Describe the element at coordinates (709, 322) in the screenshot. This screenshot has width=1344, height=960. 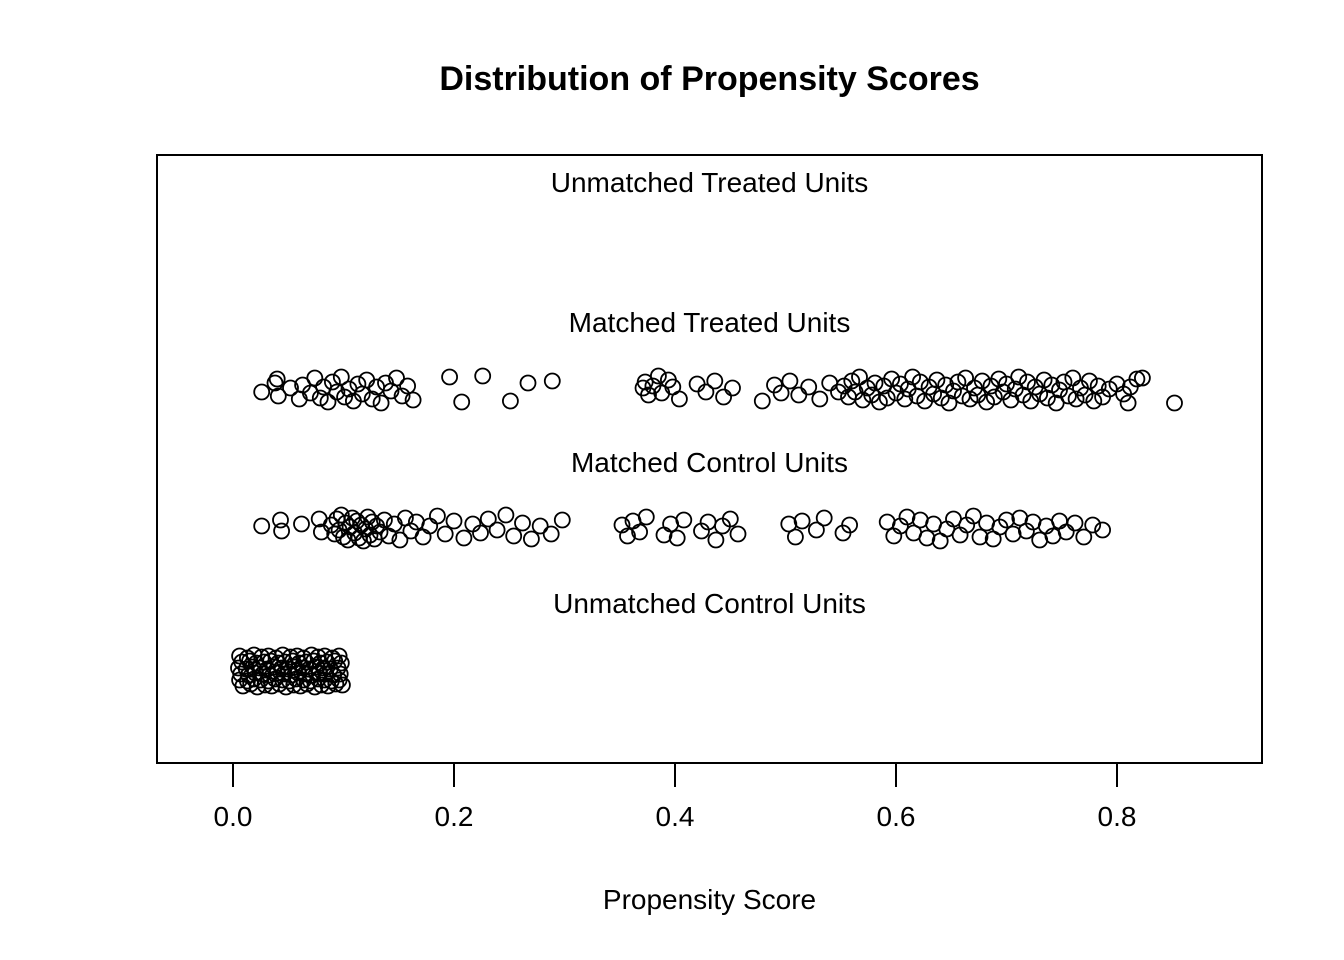
I see `section-label-matched-treated: Matched Treated Units` at that location.